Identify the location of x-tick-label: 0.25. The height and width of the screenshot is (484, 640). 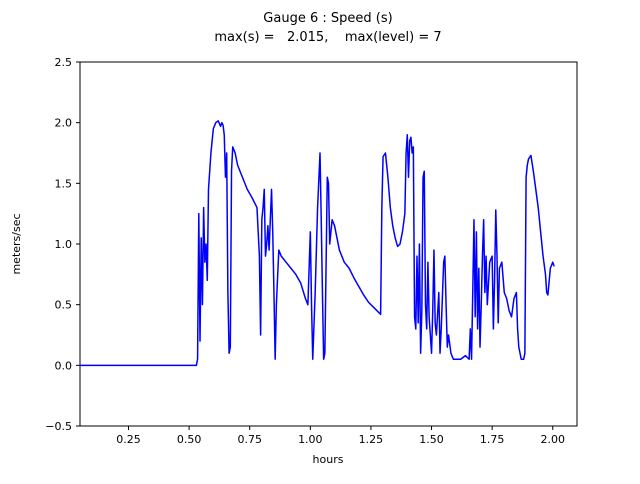
(128, 439).